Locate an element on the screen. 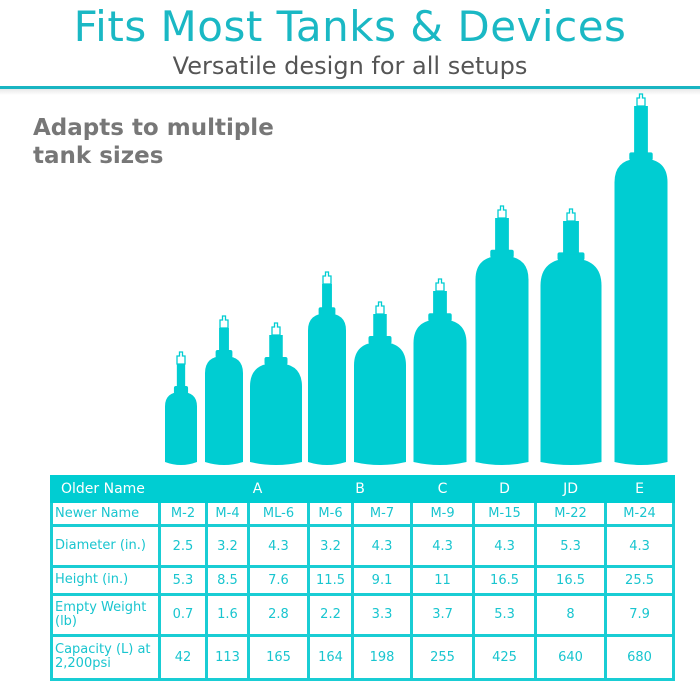 The width and height of the screenshot is (700, 700). row-label: Older Name is located at coordinates (105, 489).